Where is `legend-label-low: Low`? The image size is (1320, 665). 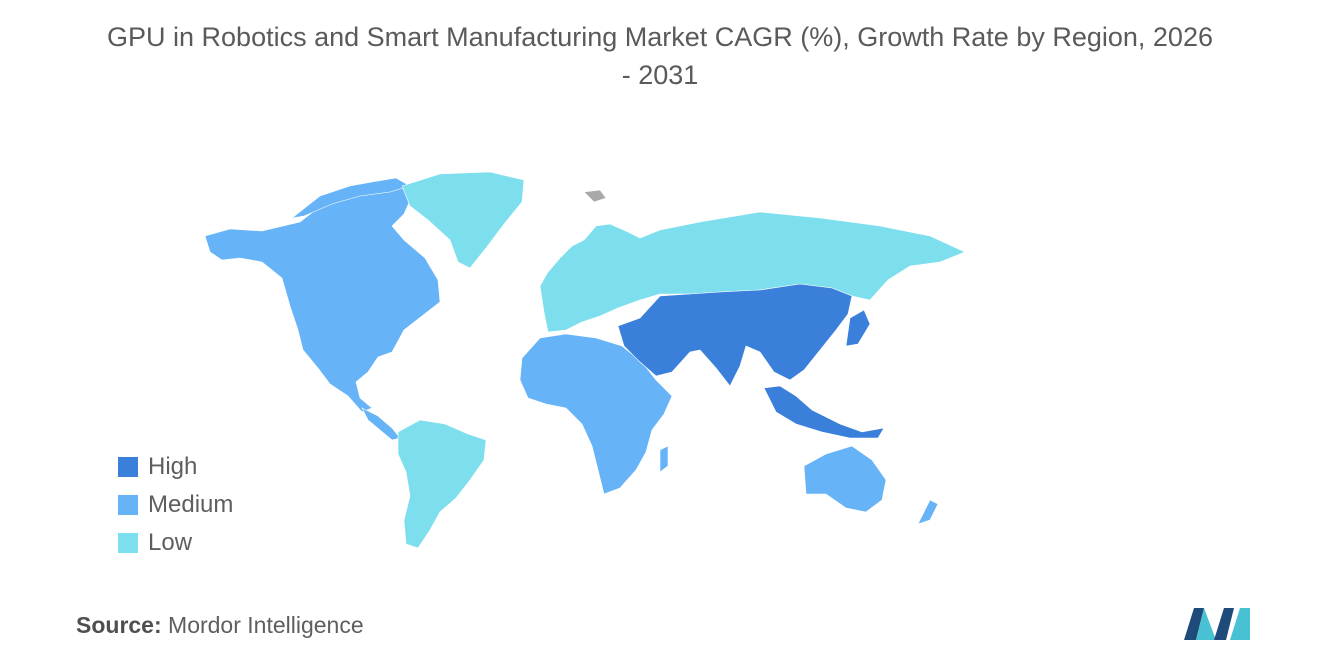
legend-label-low: Low is located at coordinates (170, 542).